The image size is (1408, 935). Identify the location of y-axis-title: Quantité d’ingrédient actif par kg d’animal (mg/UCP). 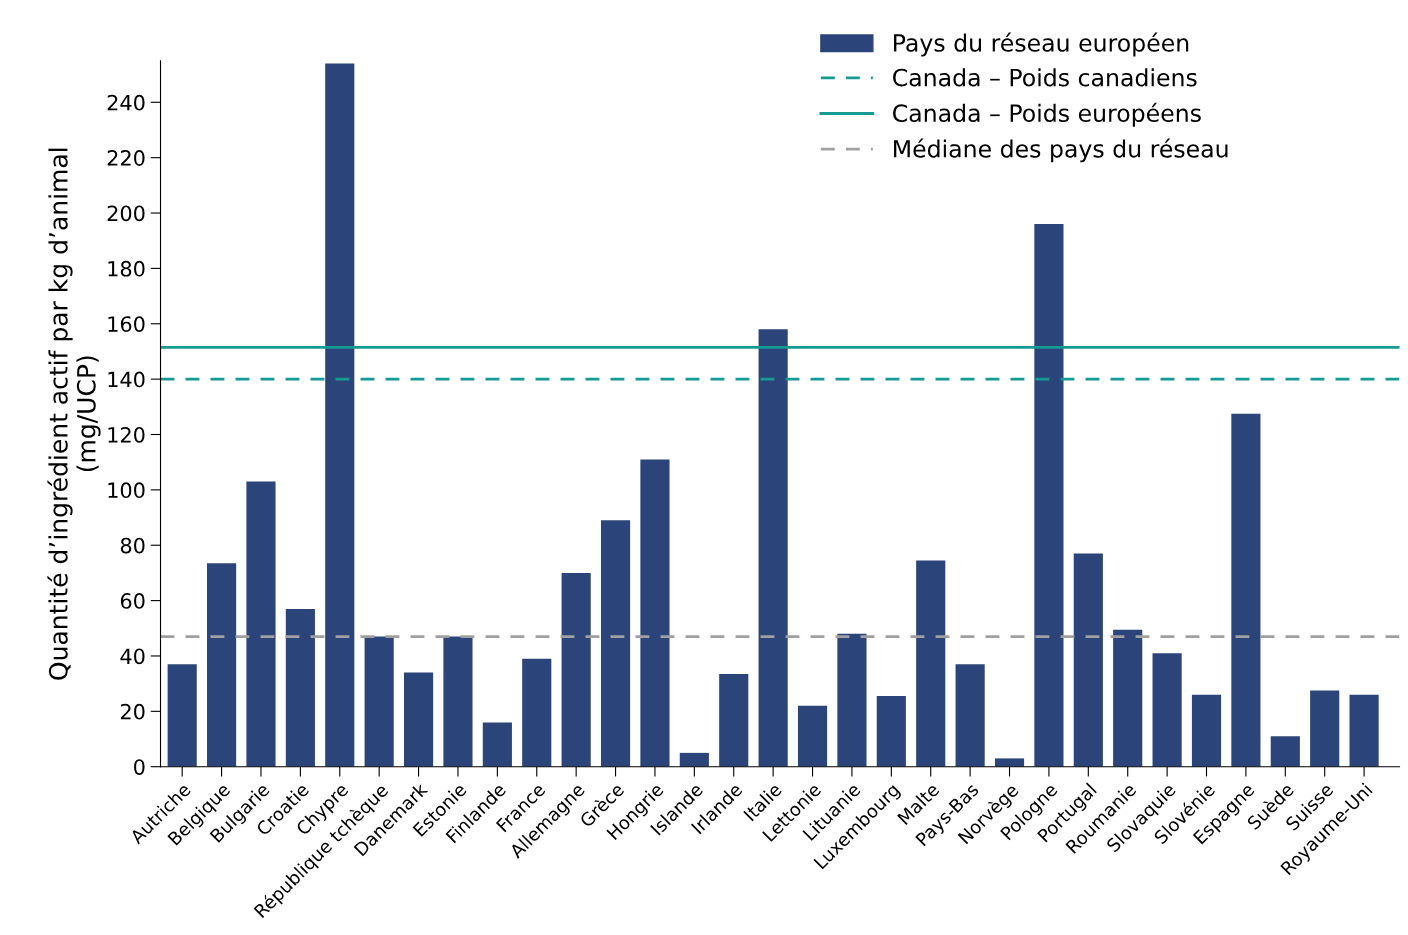
(74, 414).